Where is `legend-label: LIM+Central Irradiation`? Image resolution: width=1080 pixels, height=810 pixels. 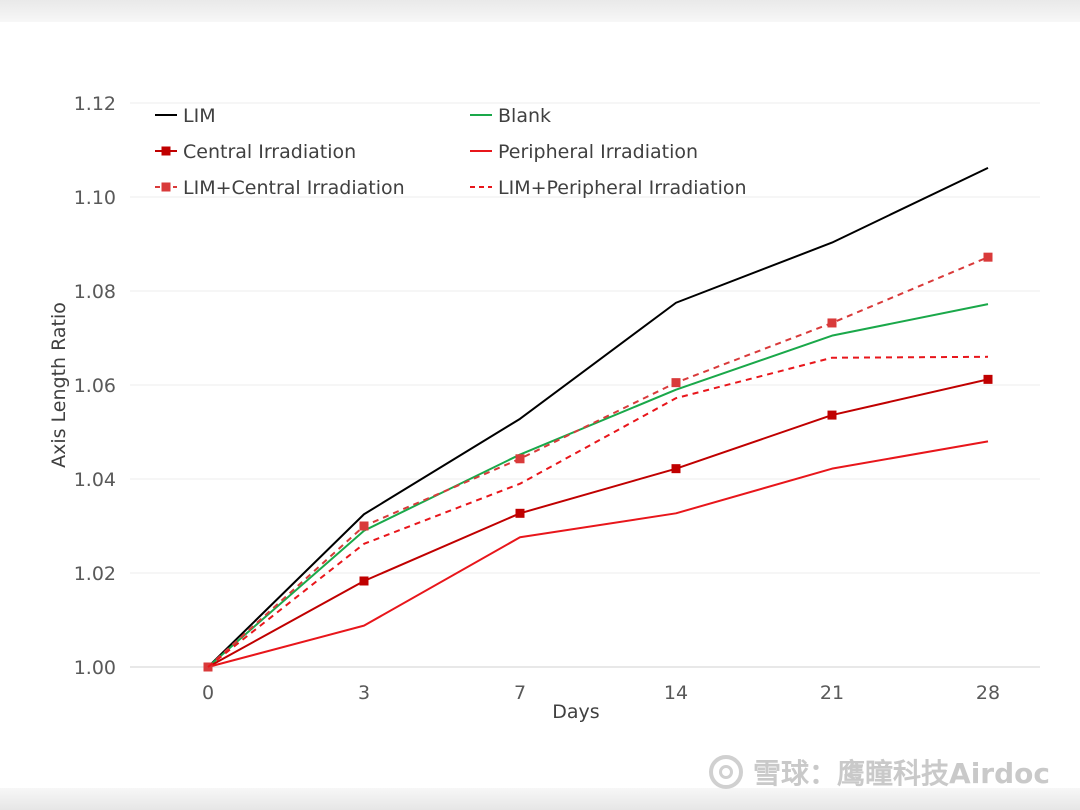 legend-label: LIM+Central Irradiation is located at coordinates (294, 188).